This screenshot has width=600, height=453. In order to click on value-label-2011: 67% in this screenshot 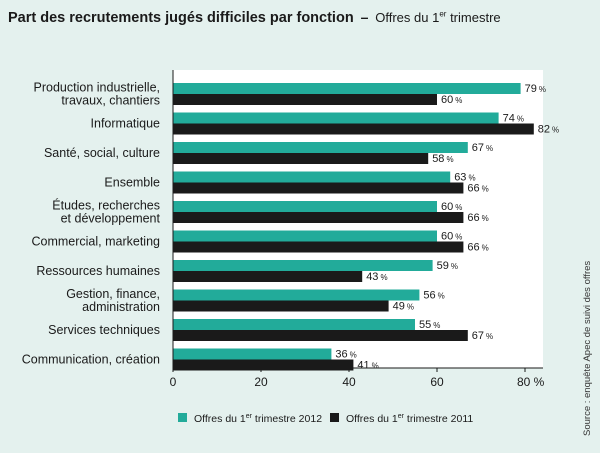, I will do `click(482, 336)`.